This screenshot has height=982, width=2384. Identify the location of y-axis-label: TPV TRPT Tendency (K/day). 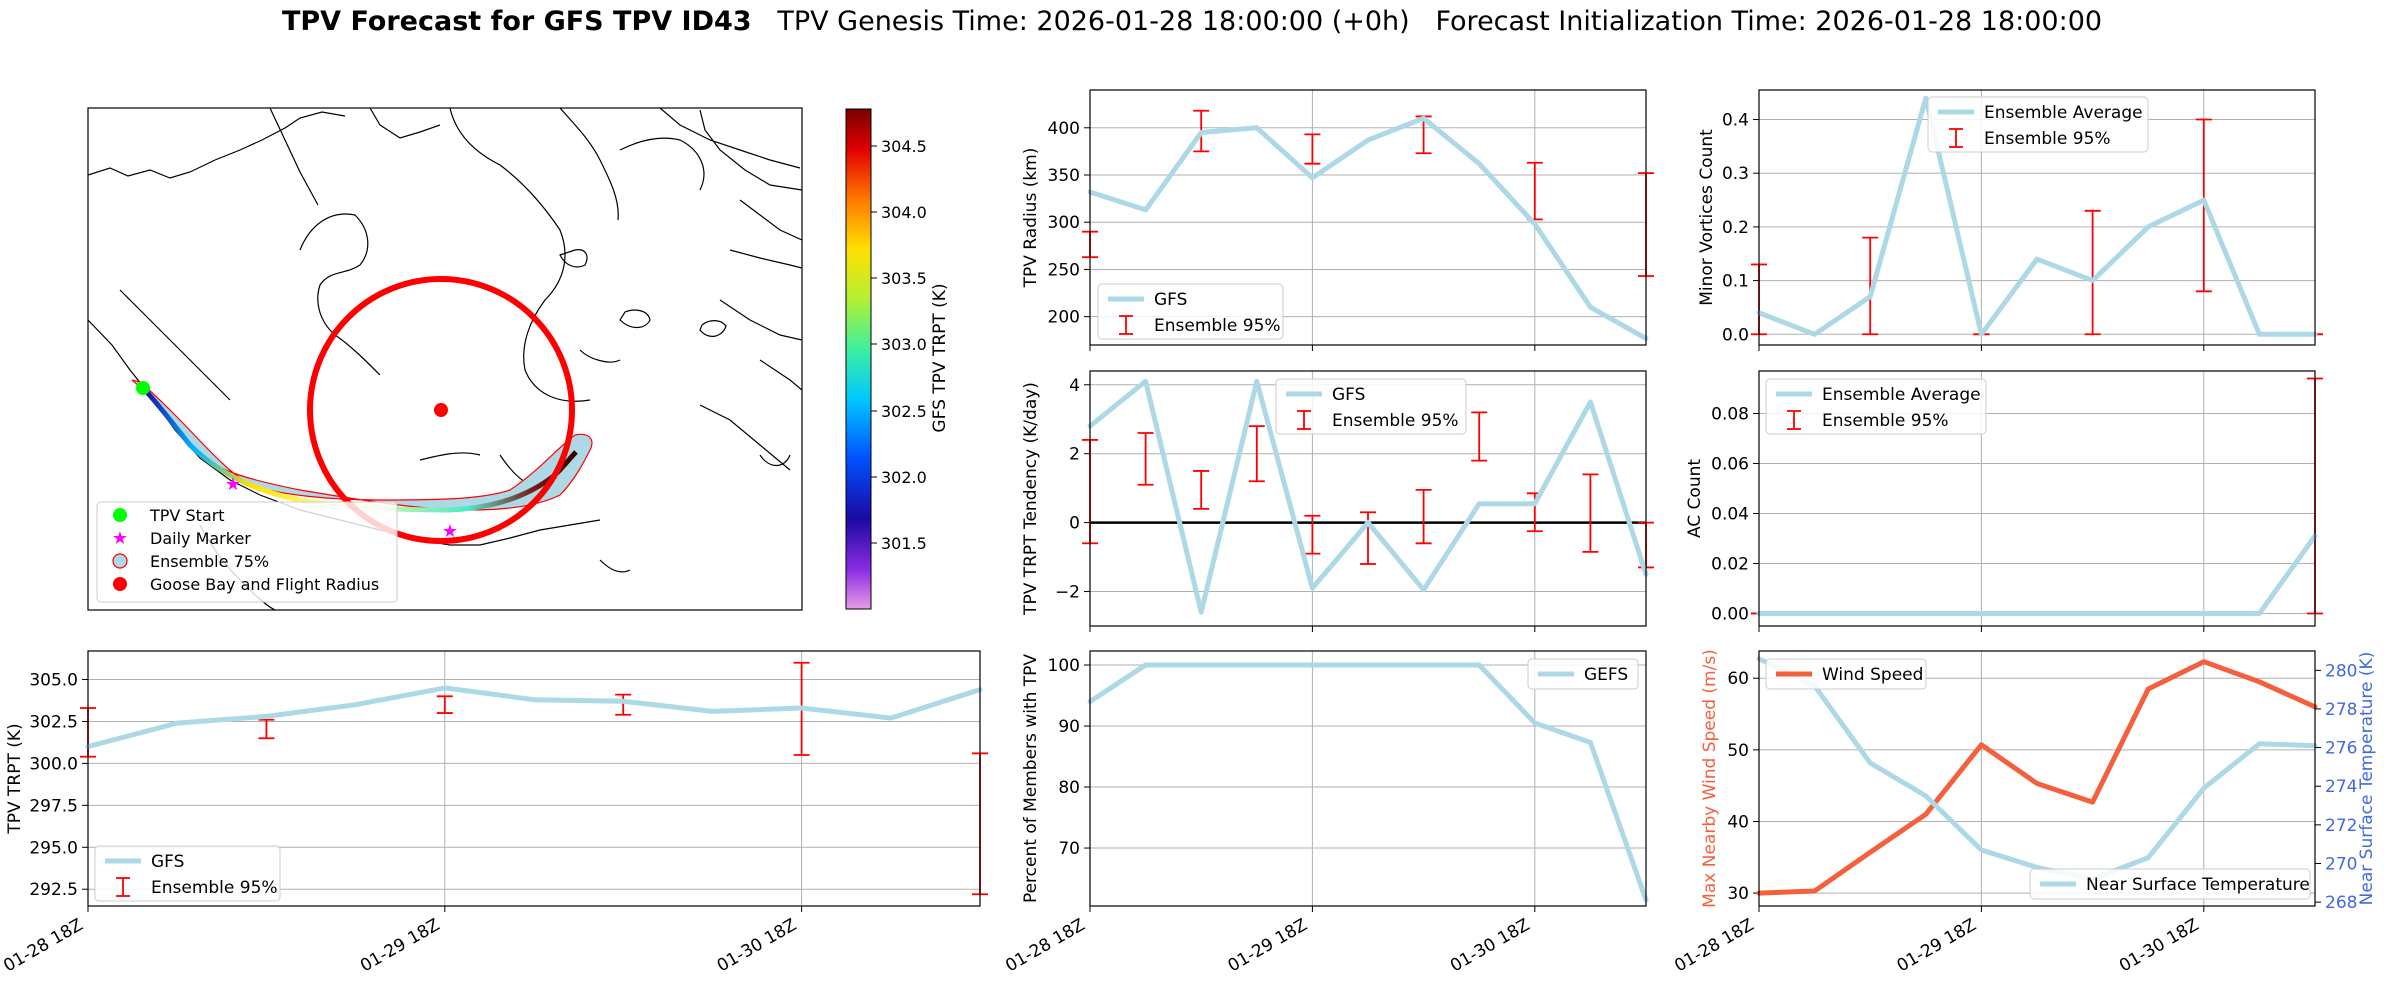
(1031, 499).